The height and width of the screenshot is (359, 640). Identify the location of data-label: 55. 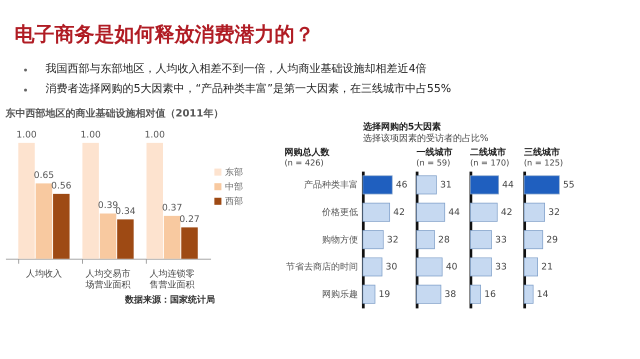
(568, 185).